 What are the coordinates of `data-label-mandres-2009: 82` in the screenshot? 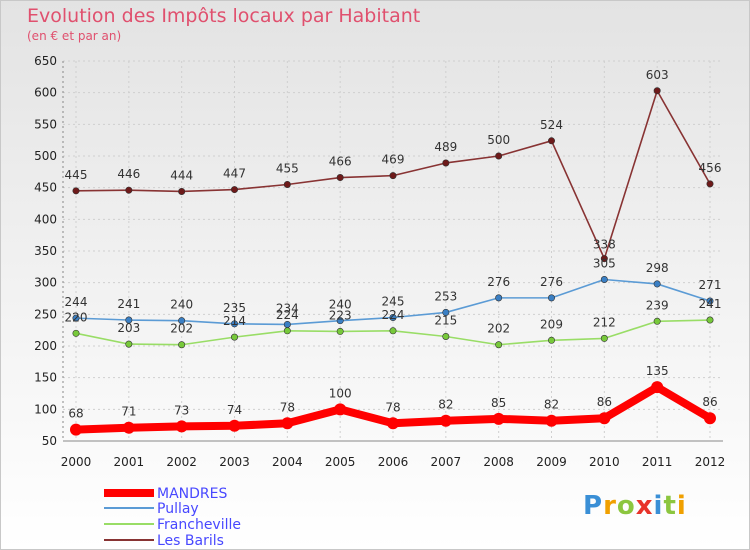 It's located at (551, 405).